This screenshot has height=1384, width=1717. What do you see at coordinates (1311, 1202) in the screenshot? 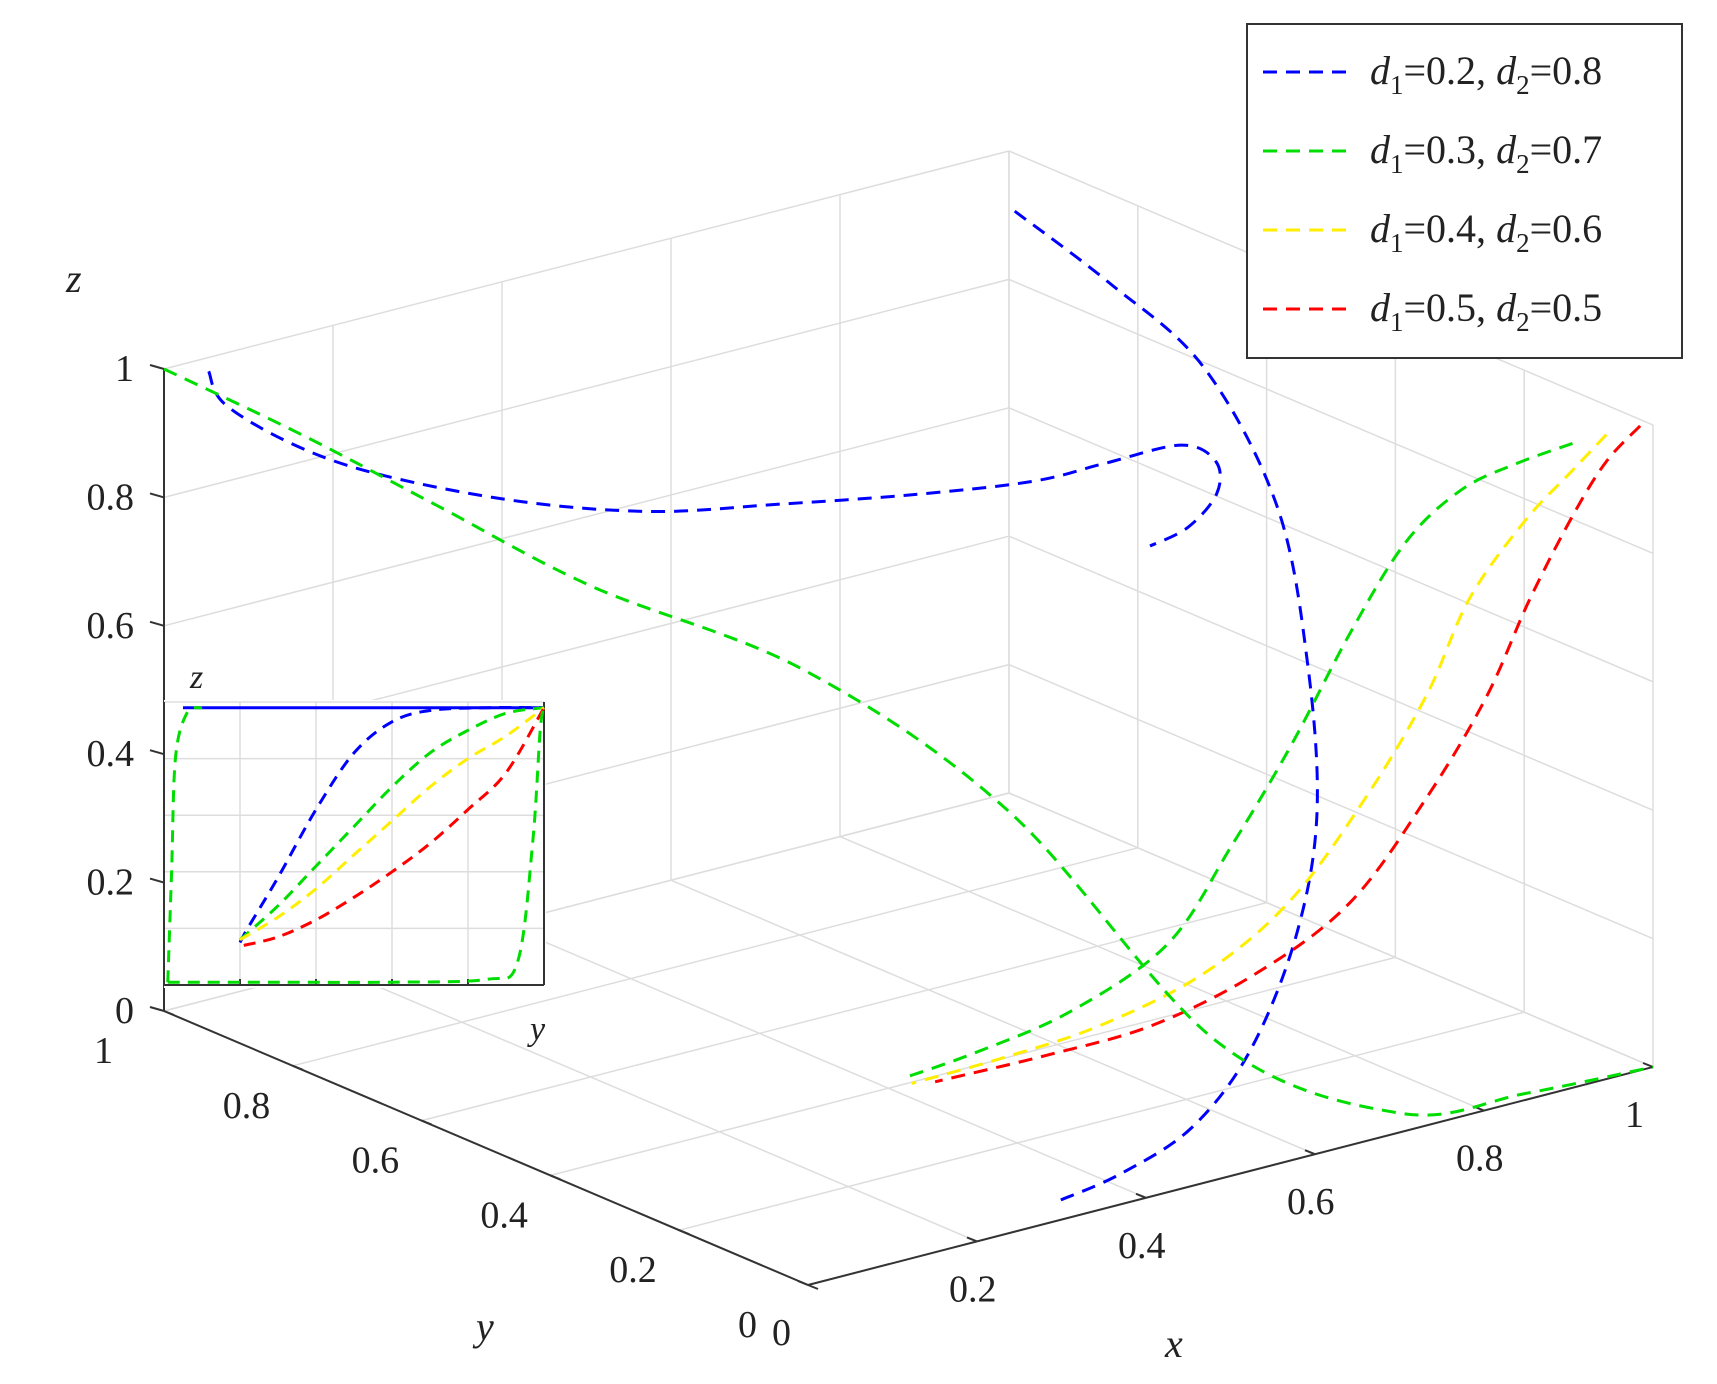
I see `x-tick-label-3: 0.6` at bounding box center [1311, 1202].